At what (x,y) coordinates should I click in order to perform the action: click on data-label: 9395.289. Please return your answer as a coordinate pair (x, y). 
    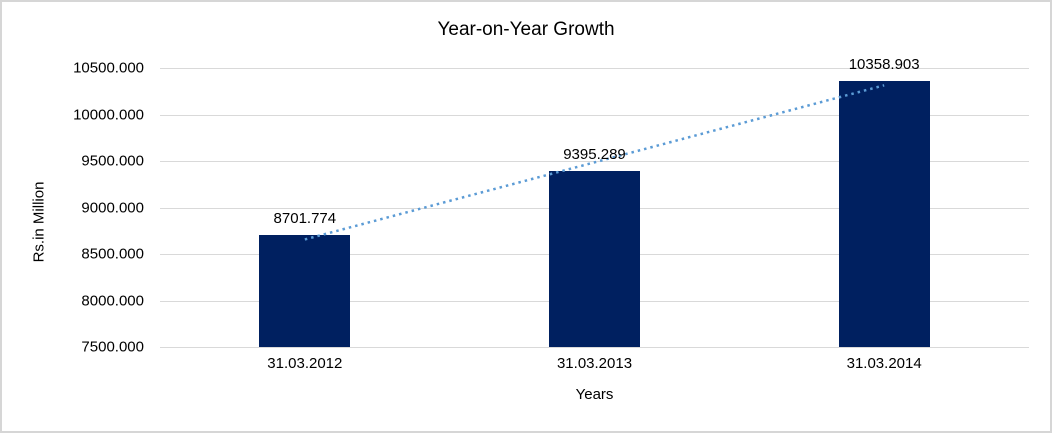
    Looking at the image, I should click on (594, 154).